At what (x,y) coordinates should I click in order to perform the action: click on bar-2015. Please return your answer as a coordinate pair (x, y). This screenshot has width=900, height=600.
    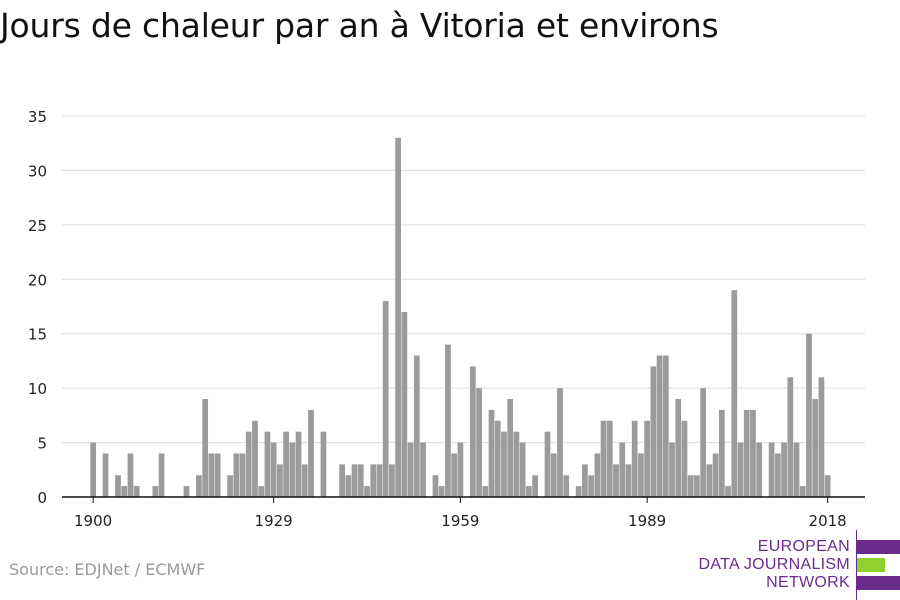
    Looking at the image, I should click on (809, 415).